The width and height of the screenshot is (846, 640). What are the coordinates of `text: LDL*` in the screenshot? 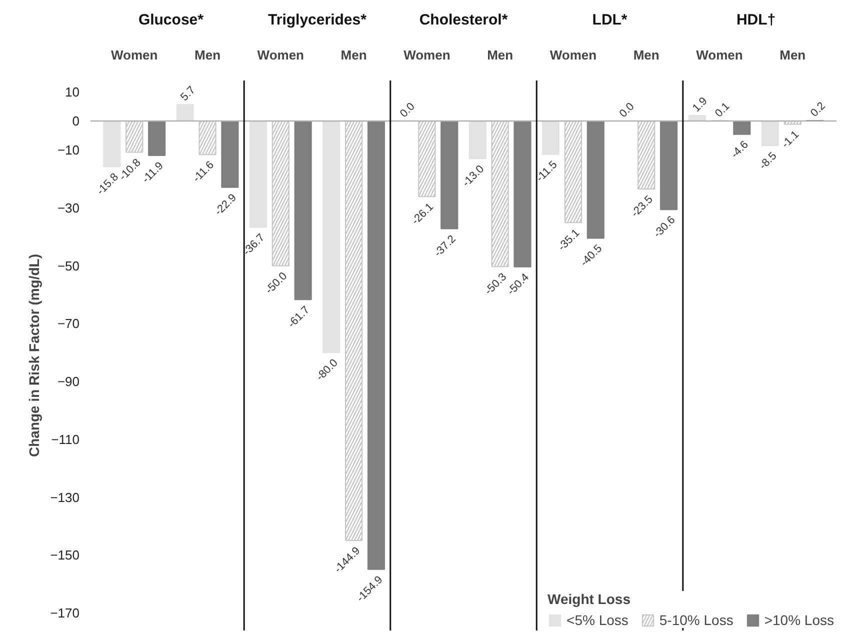 It's located at (610, 19).